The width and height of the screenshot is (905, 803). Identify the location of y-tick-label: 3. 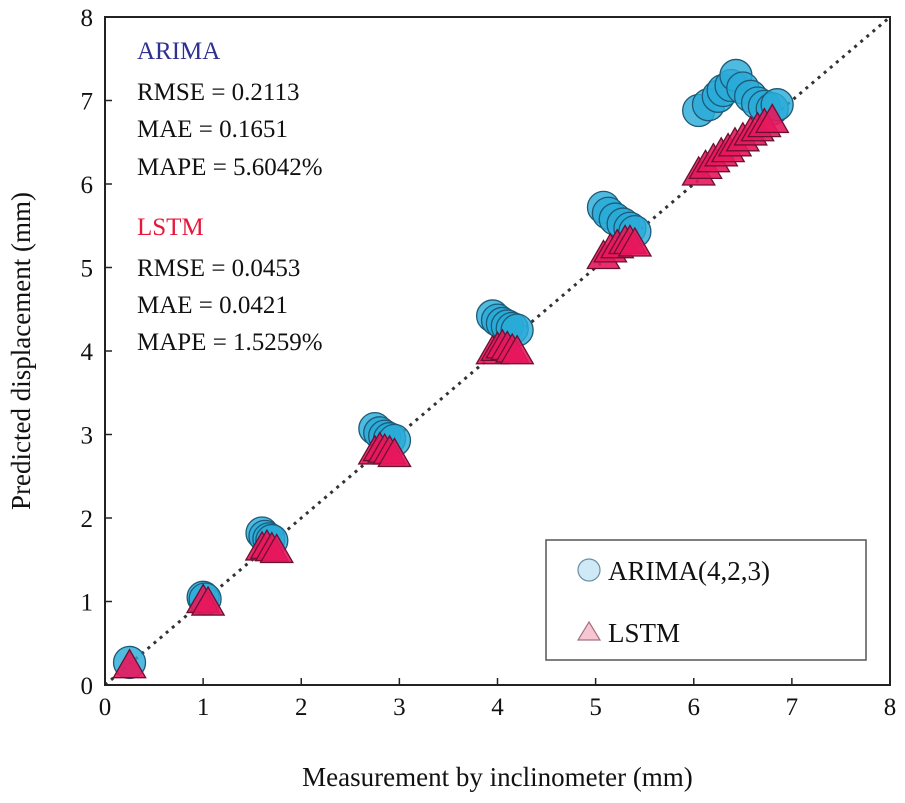
(87, 436).